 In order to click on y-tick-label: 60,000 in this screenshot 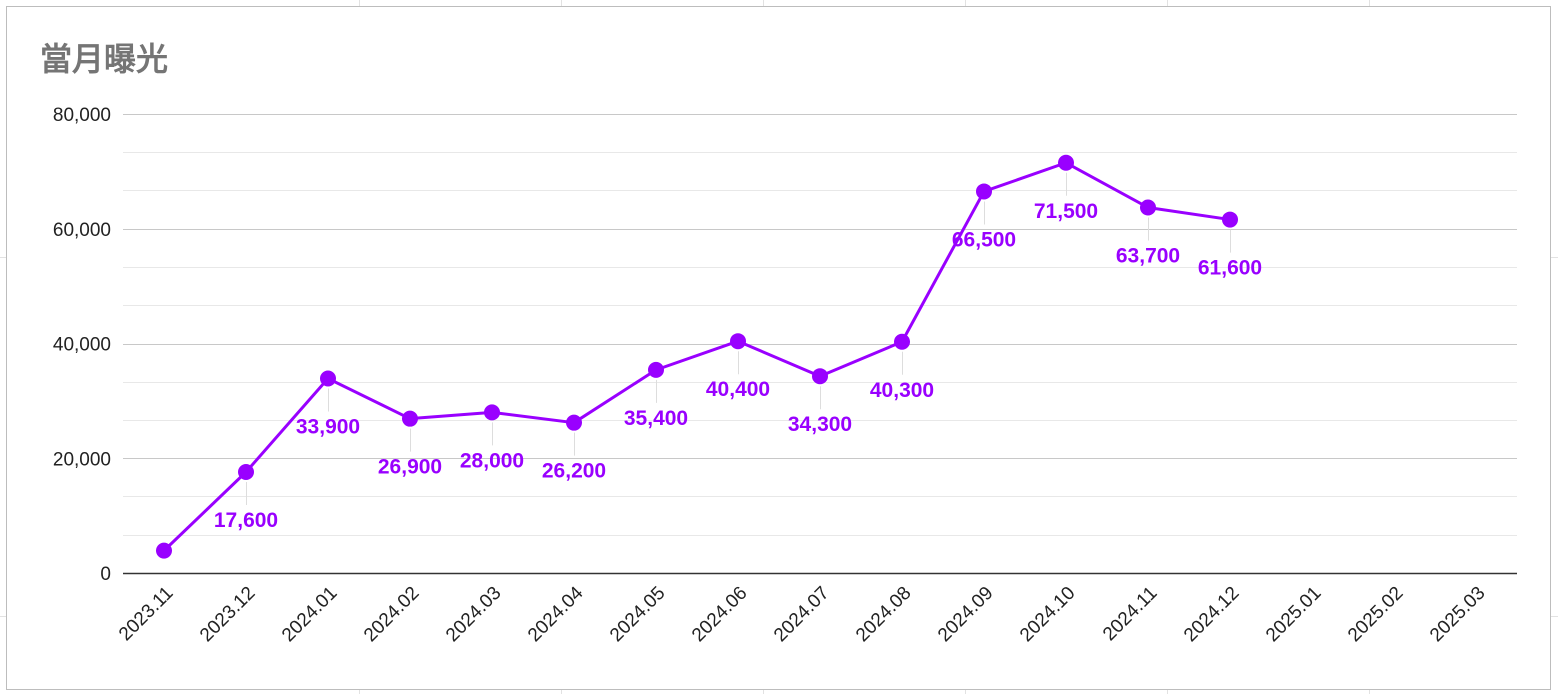, I will do `click(82, 230)`.